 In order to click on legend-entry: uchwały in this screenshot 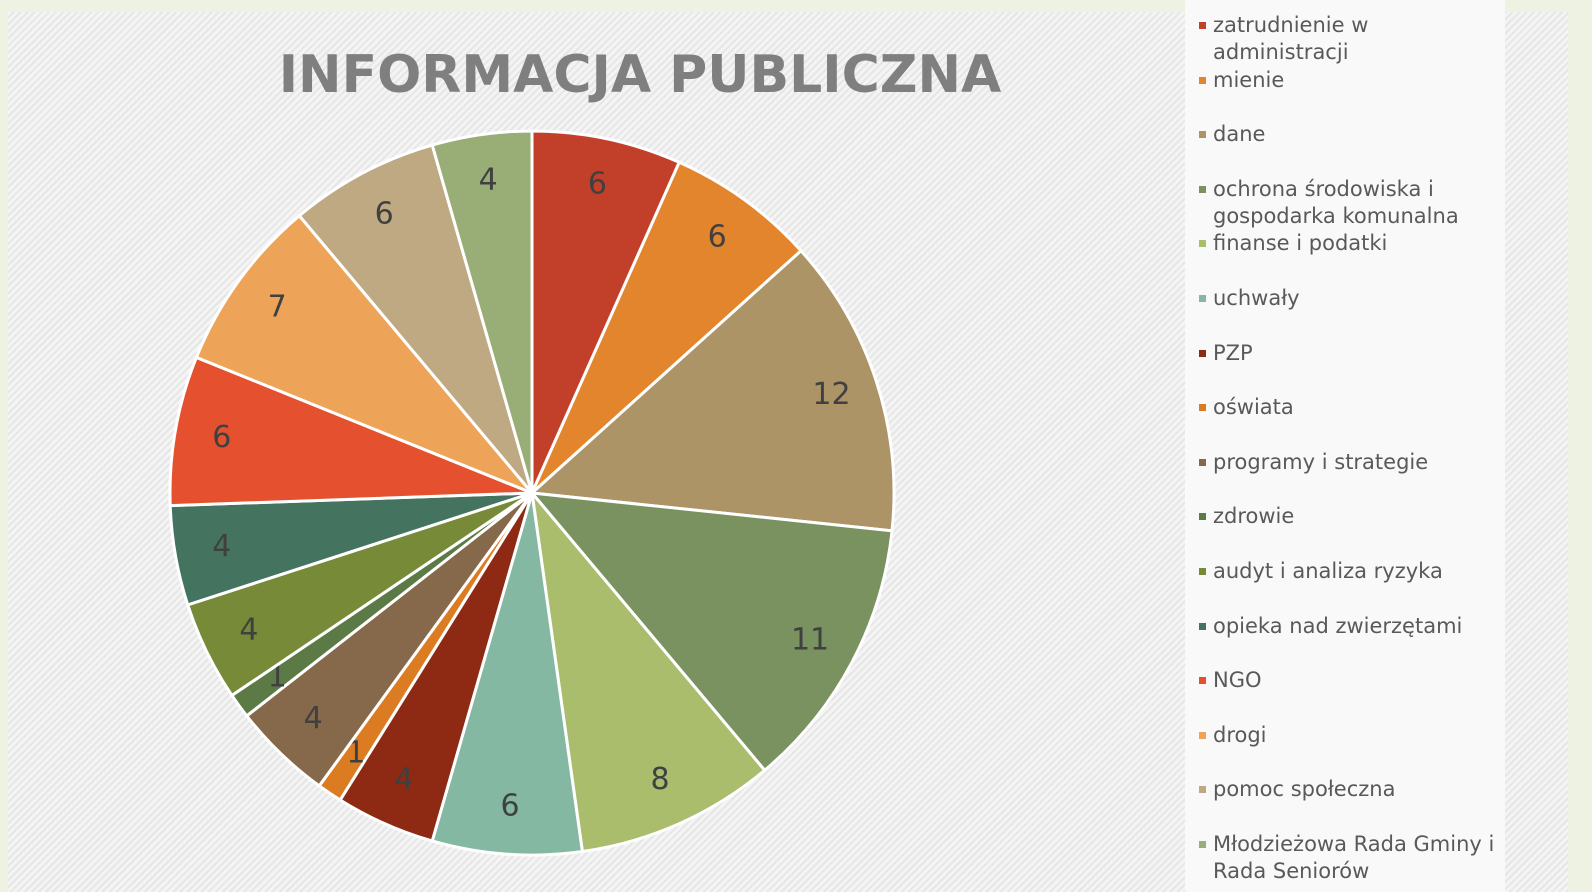, I will do `click(1256, 298)`.